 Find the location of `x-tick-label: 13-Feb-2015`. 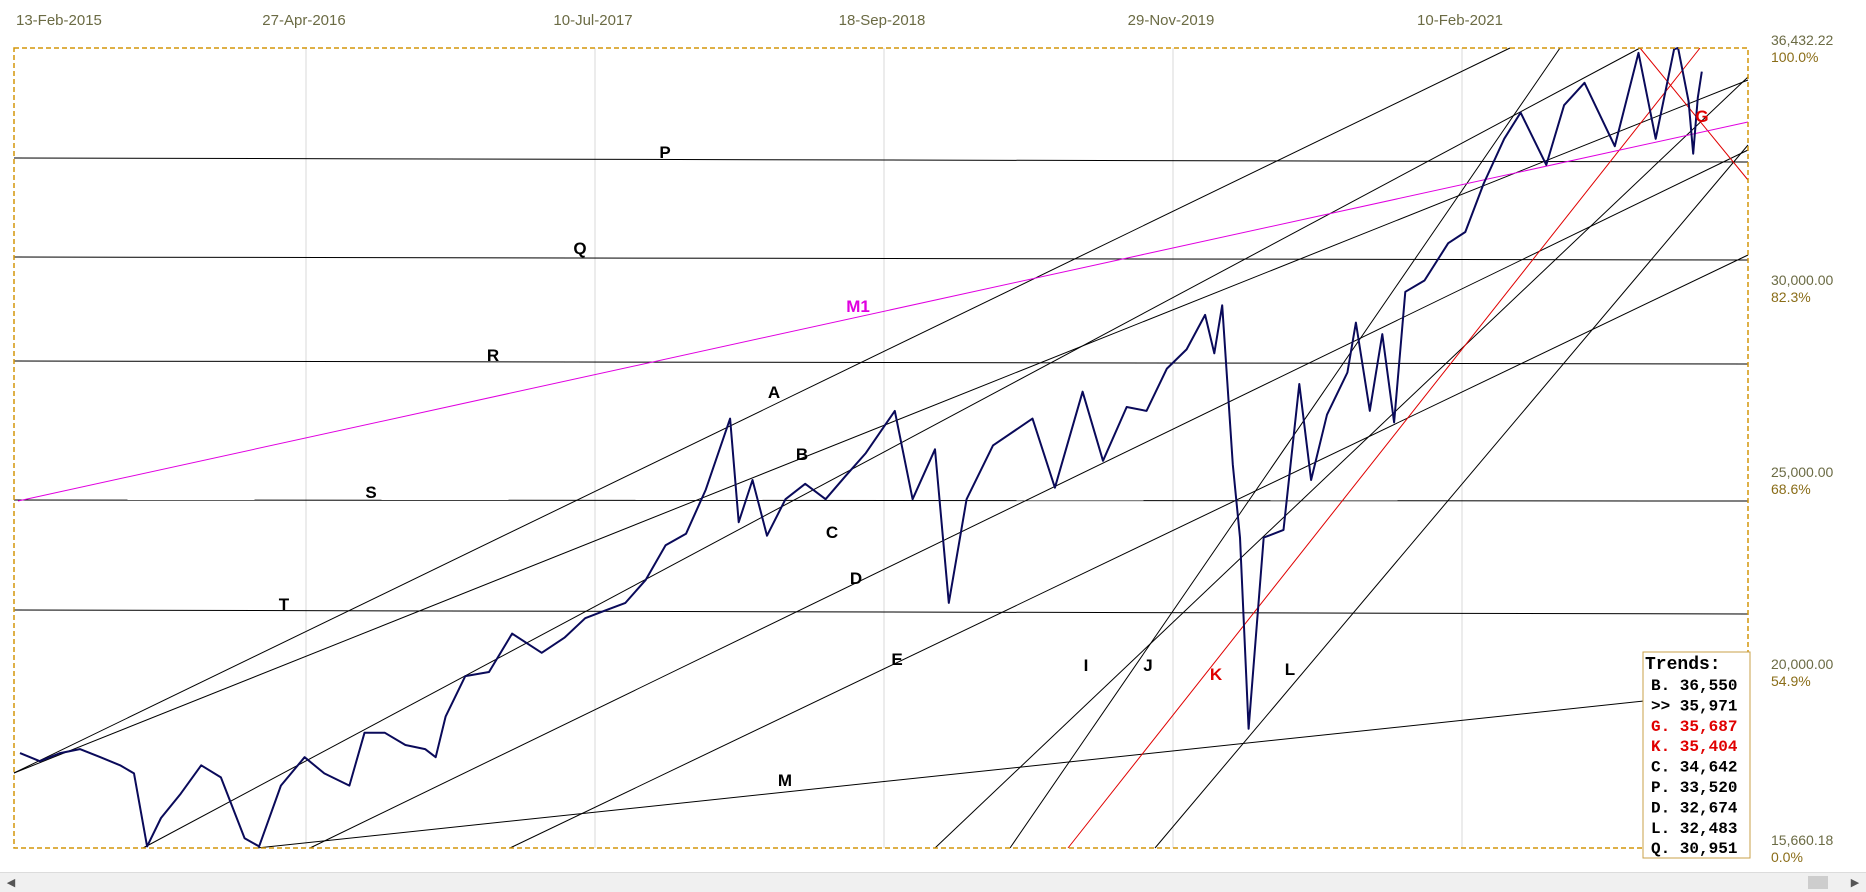

x-tick-label: 13-Feb-2015 is located at coordinates (59, 20).